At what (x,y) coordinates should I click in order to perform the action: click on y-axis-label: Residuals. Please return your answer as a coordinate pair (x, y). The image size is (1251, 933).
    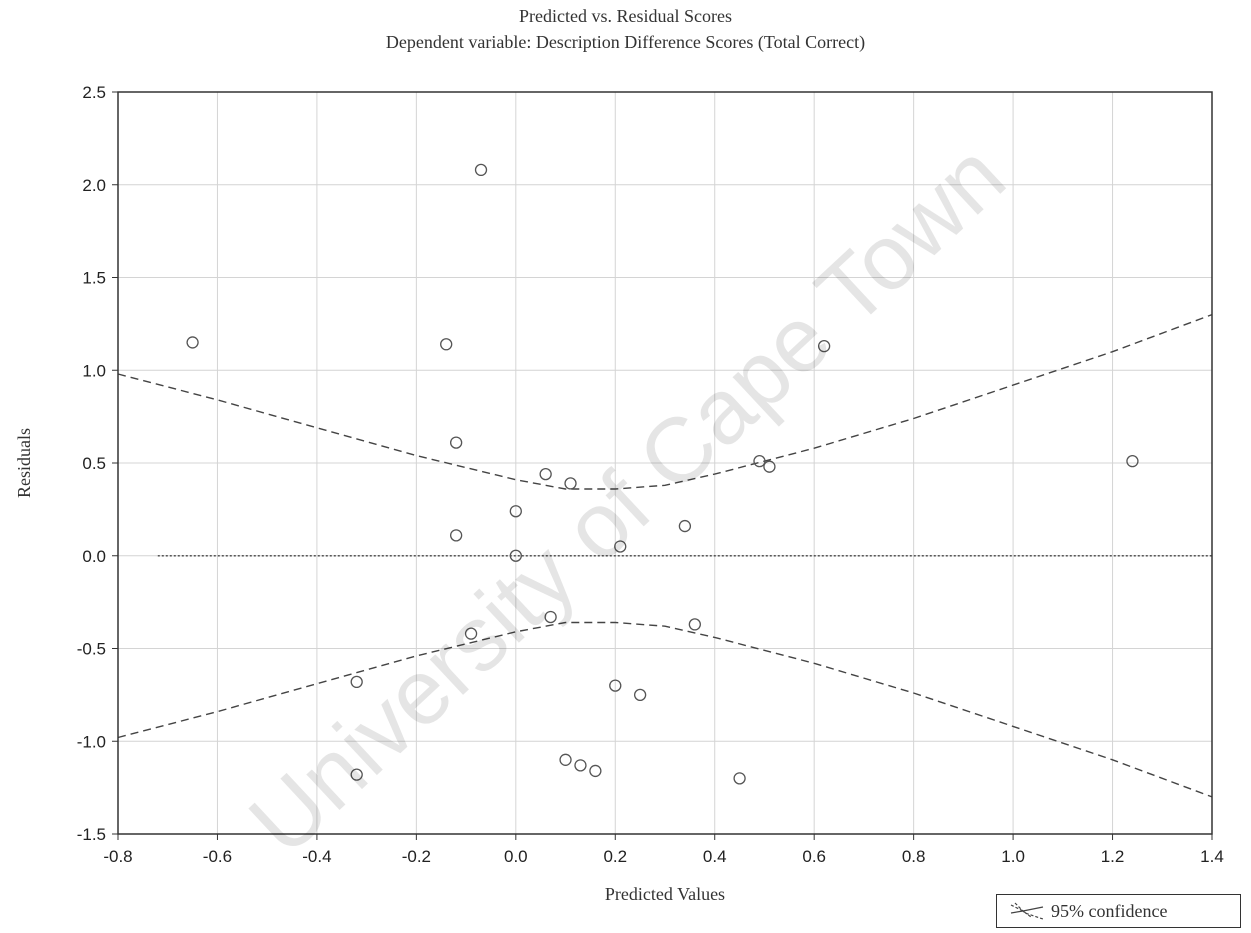
    Looking at the image, I should click on (24, 463).